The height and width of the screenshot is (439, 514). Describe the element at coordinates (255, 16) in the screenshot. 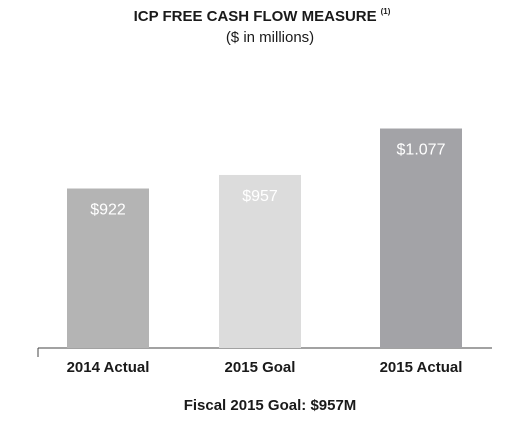

I see `title-text: ICP FREE CASH FLOW MEASURE` at that location.